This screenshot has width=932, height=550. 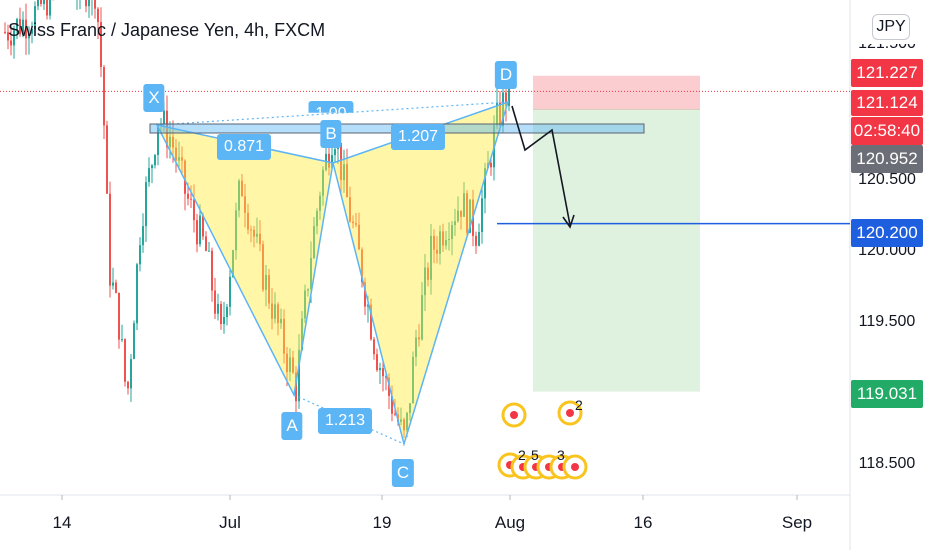 What do you see at coordinates (887, 179) in the screenshot?
I see `y-tick-label: 120.500` at bounding box center [887, 179].